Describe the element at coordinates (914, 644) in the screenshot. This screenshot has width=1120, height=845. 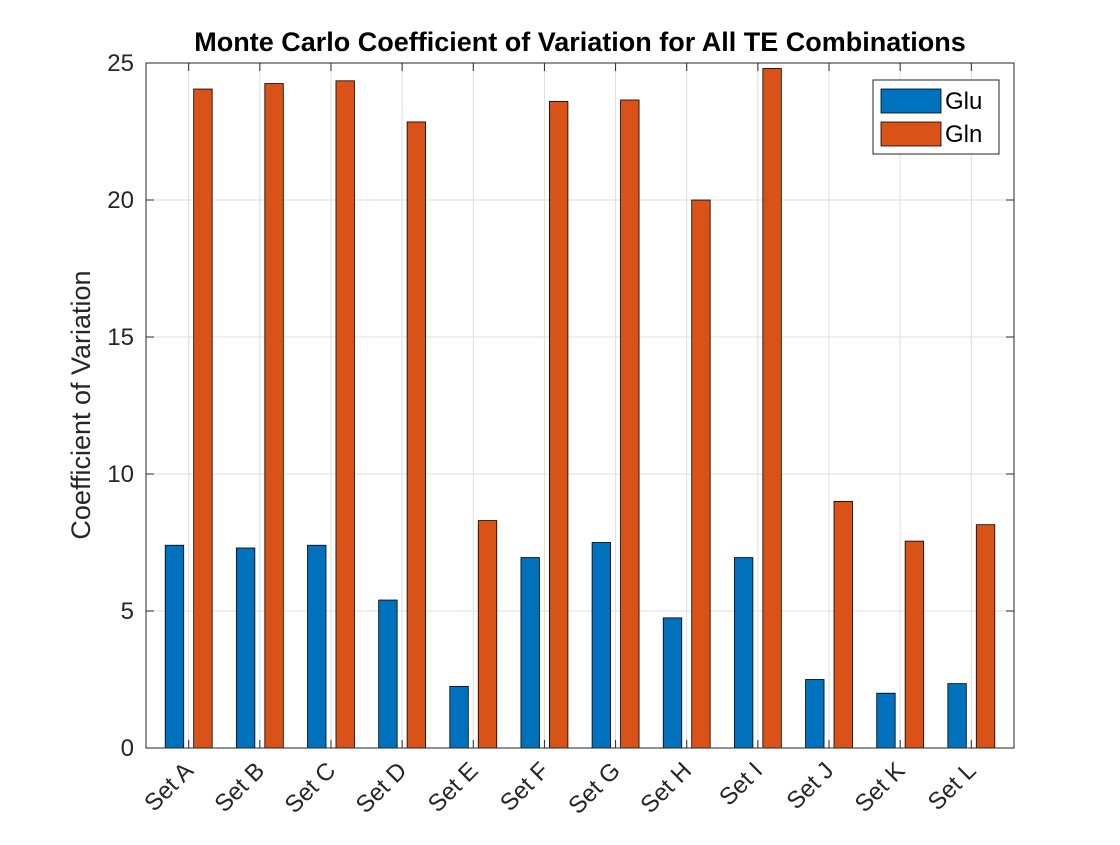
I see `bar-gln-set-k` at that location.